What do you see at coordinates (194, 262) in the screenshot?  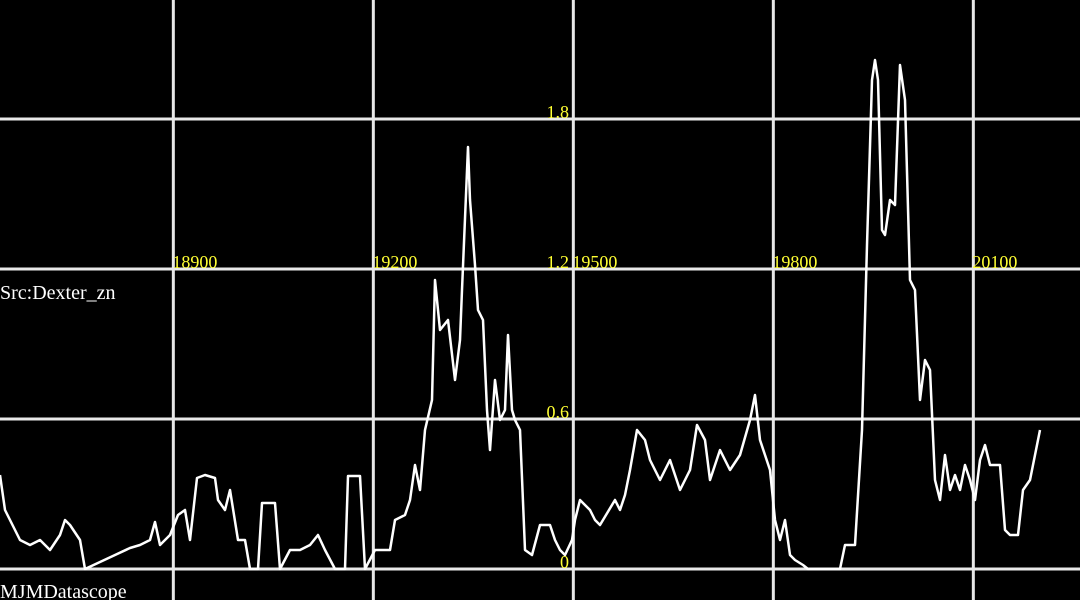 I see `x-tick-label: 18900` at bounding box center [194, 262].